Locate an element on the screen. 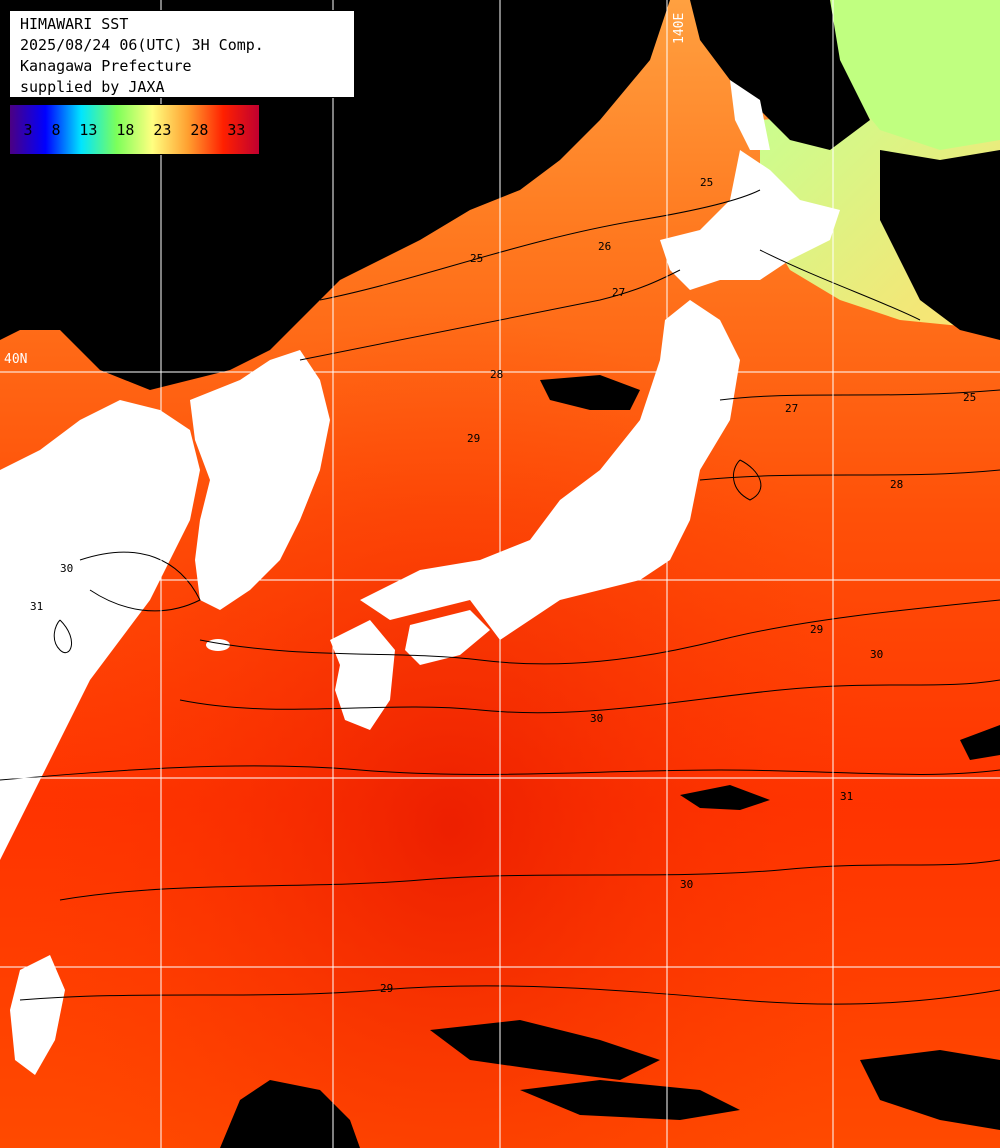  no-data-east-hokkaido is located at coordinates (940, 245).